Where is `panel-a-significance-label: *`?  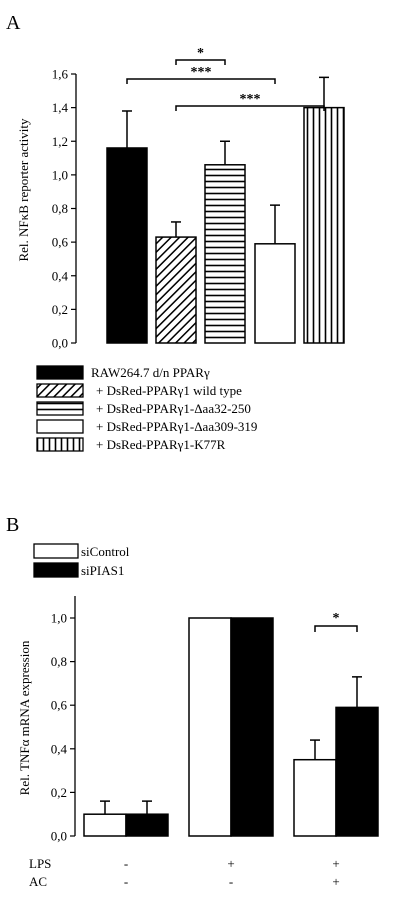
panel-a-significance-label: * is located at coordinates (200, 53).